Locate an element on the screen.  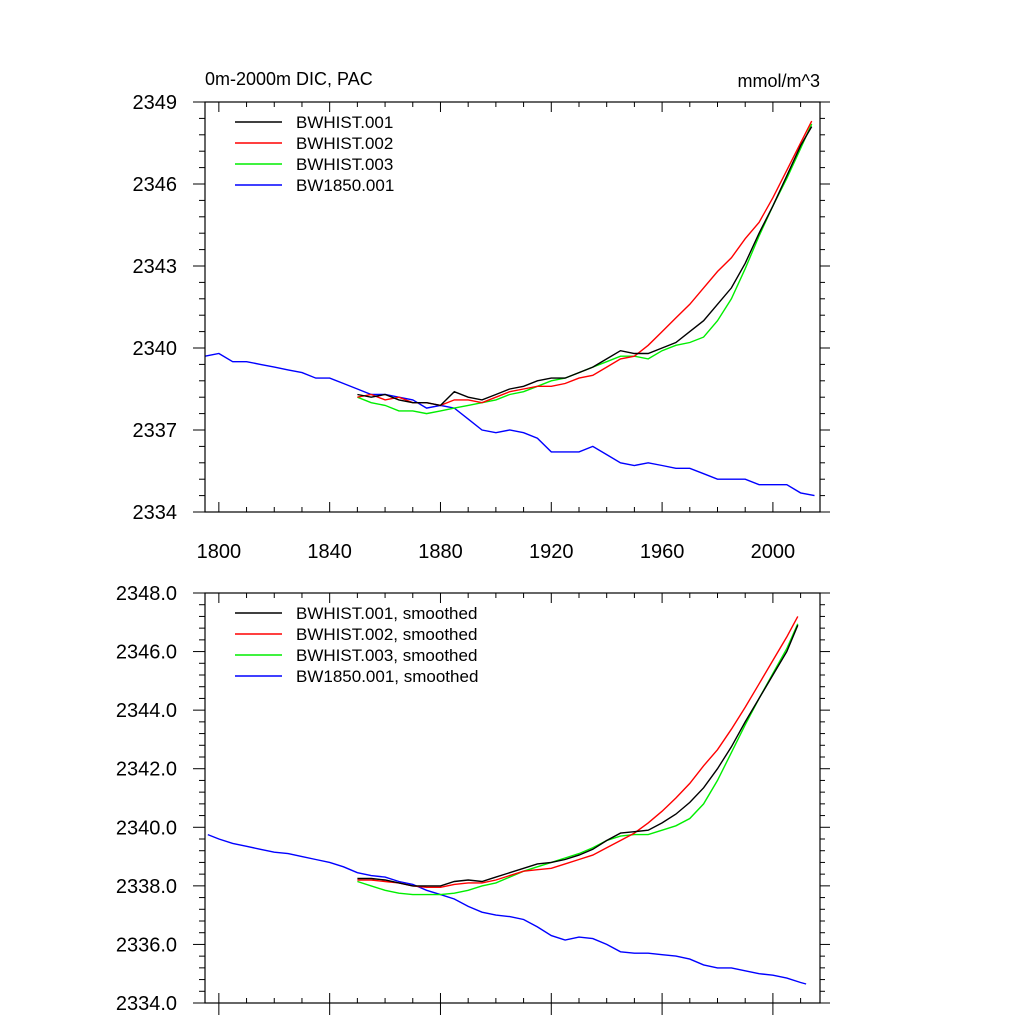
line-bwhist-003-smoothed is located at coordinates (578, 759).